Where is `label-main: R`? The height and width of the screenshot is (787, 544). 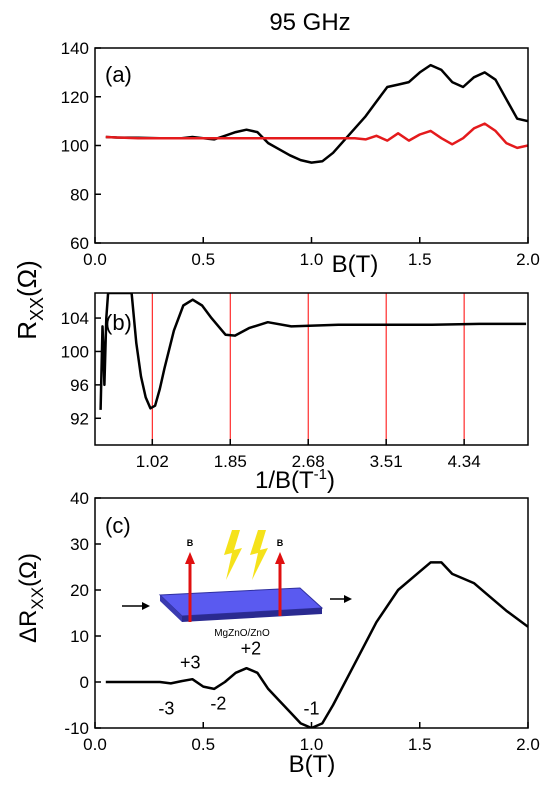 label-main: R is located at coordinates (27, 330).